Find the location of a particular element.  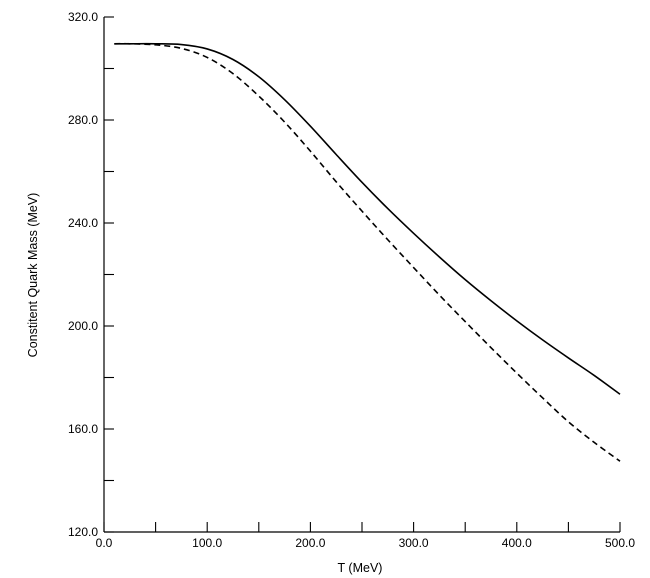

x-axis-label: T (MeV) is located at coordinates (360, 568).